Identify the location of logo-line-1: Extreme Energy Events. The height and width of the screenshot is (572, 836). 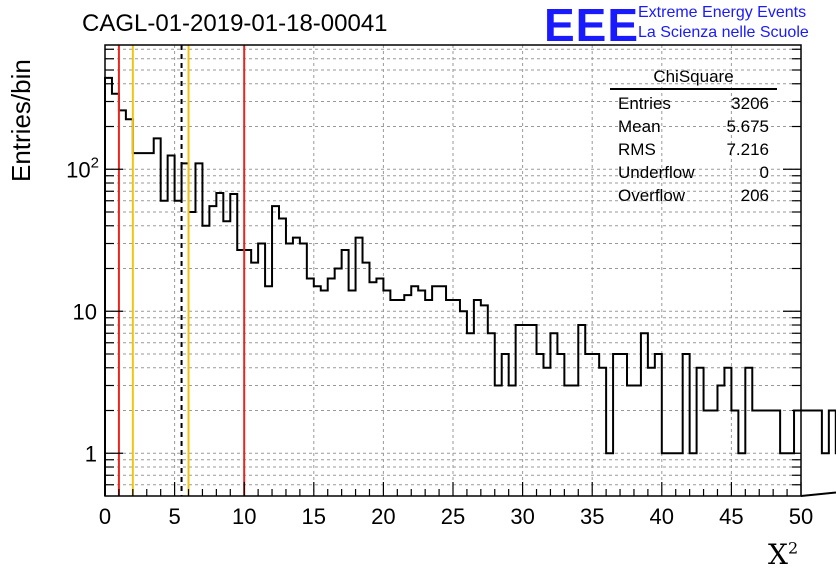
(722, 12).